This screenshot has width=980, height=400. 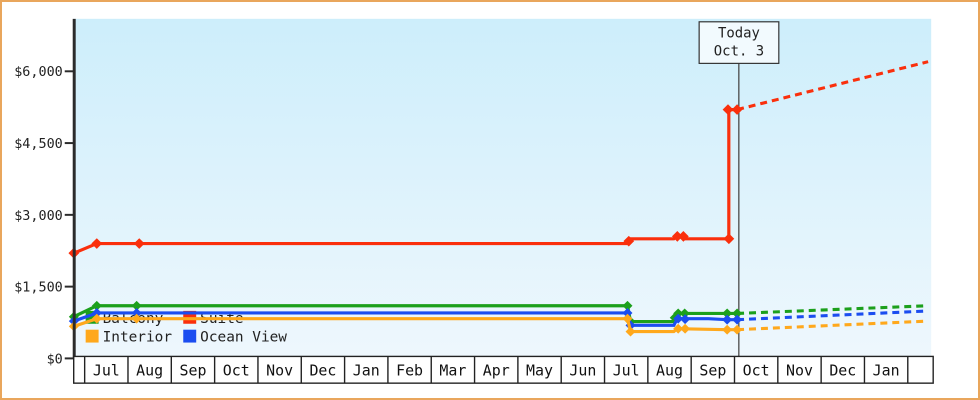 What do you see at coordinates (92, 336) in the screenshot?
I see `legend-swatch-interior` at bounding box center [92, 336].